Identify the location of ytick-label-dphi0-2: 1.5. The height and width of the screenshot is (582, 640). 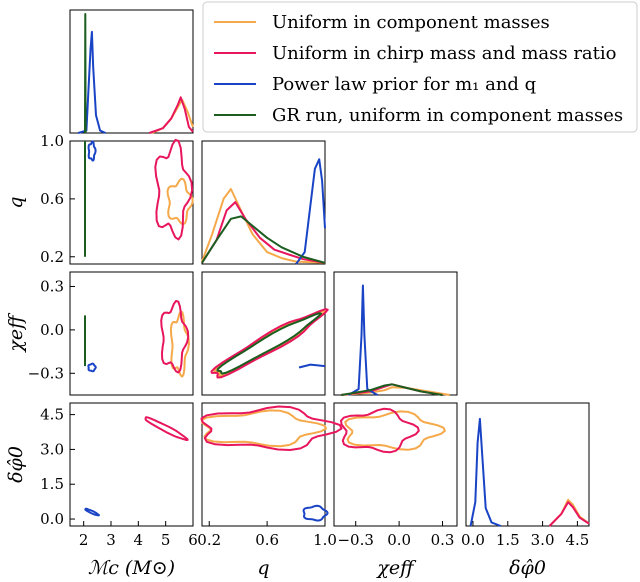
(52, 484).